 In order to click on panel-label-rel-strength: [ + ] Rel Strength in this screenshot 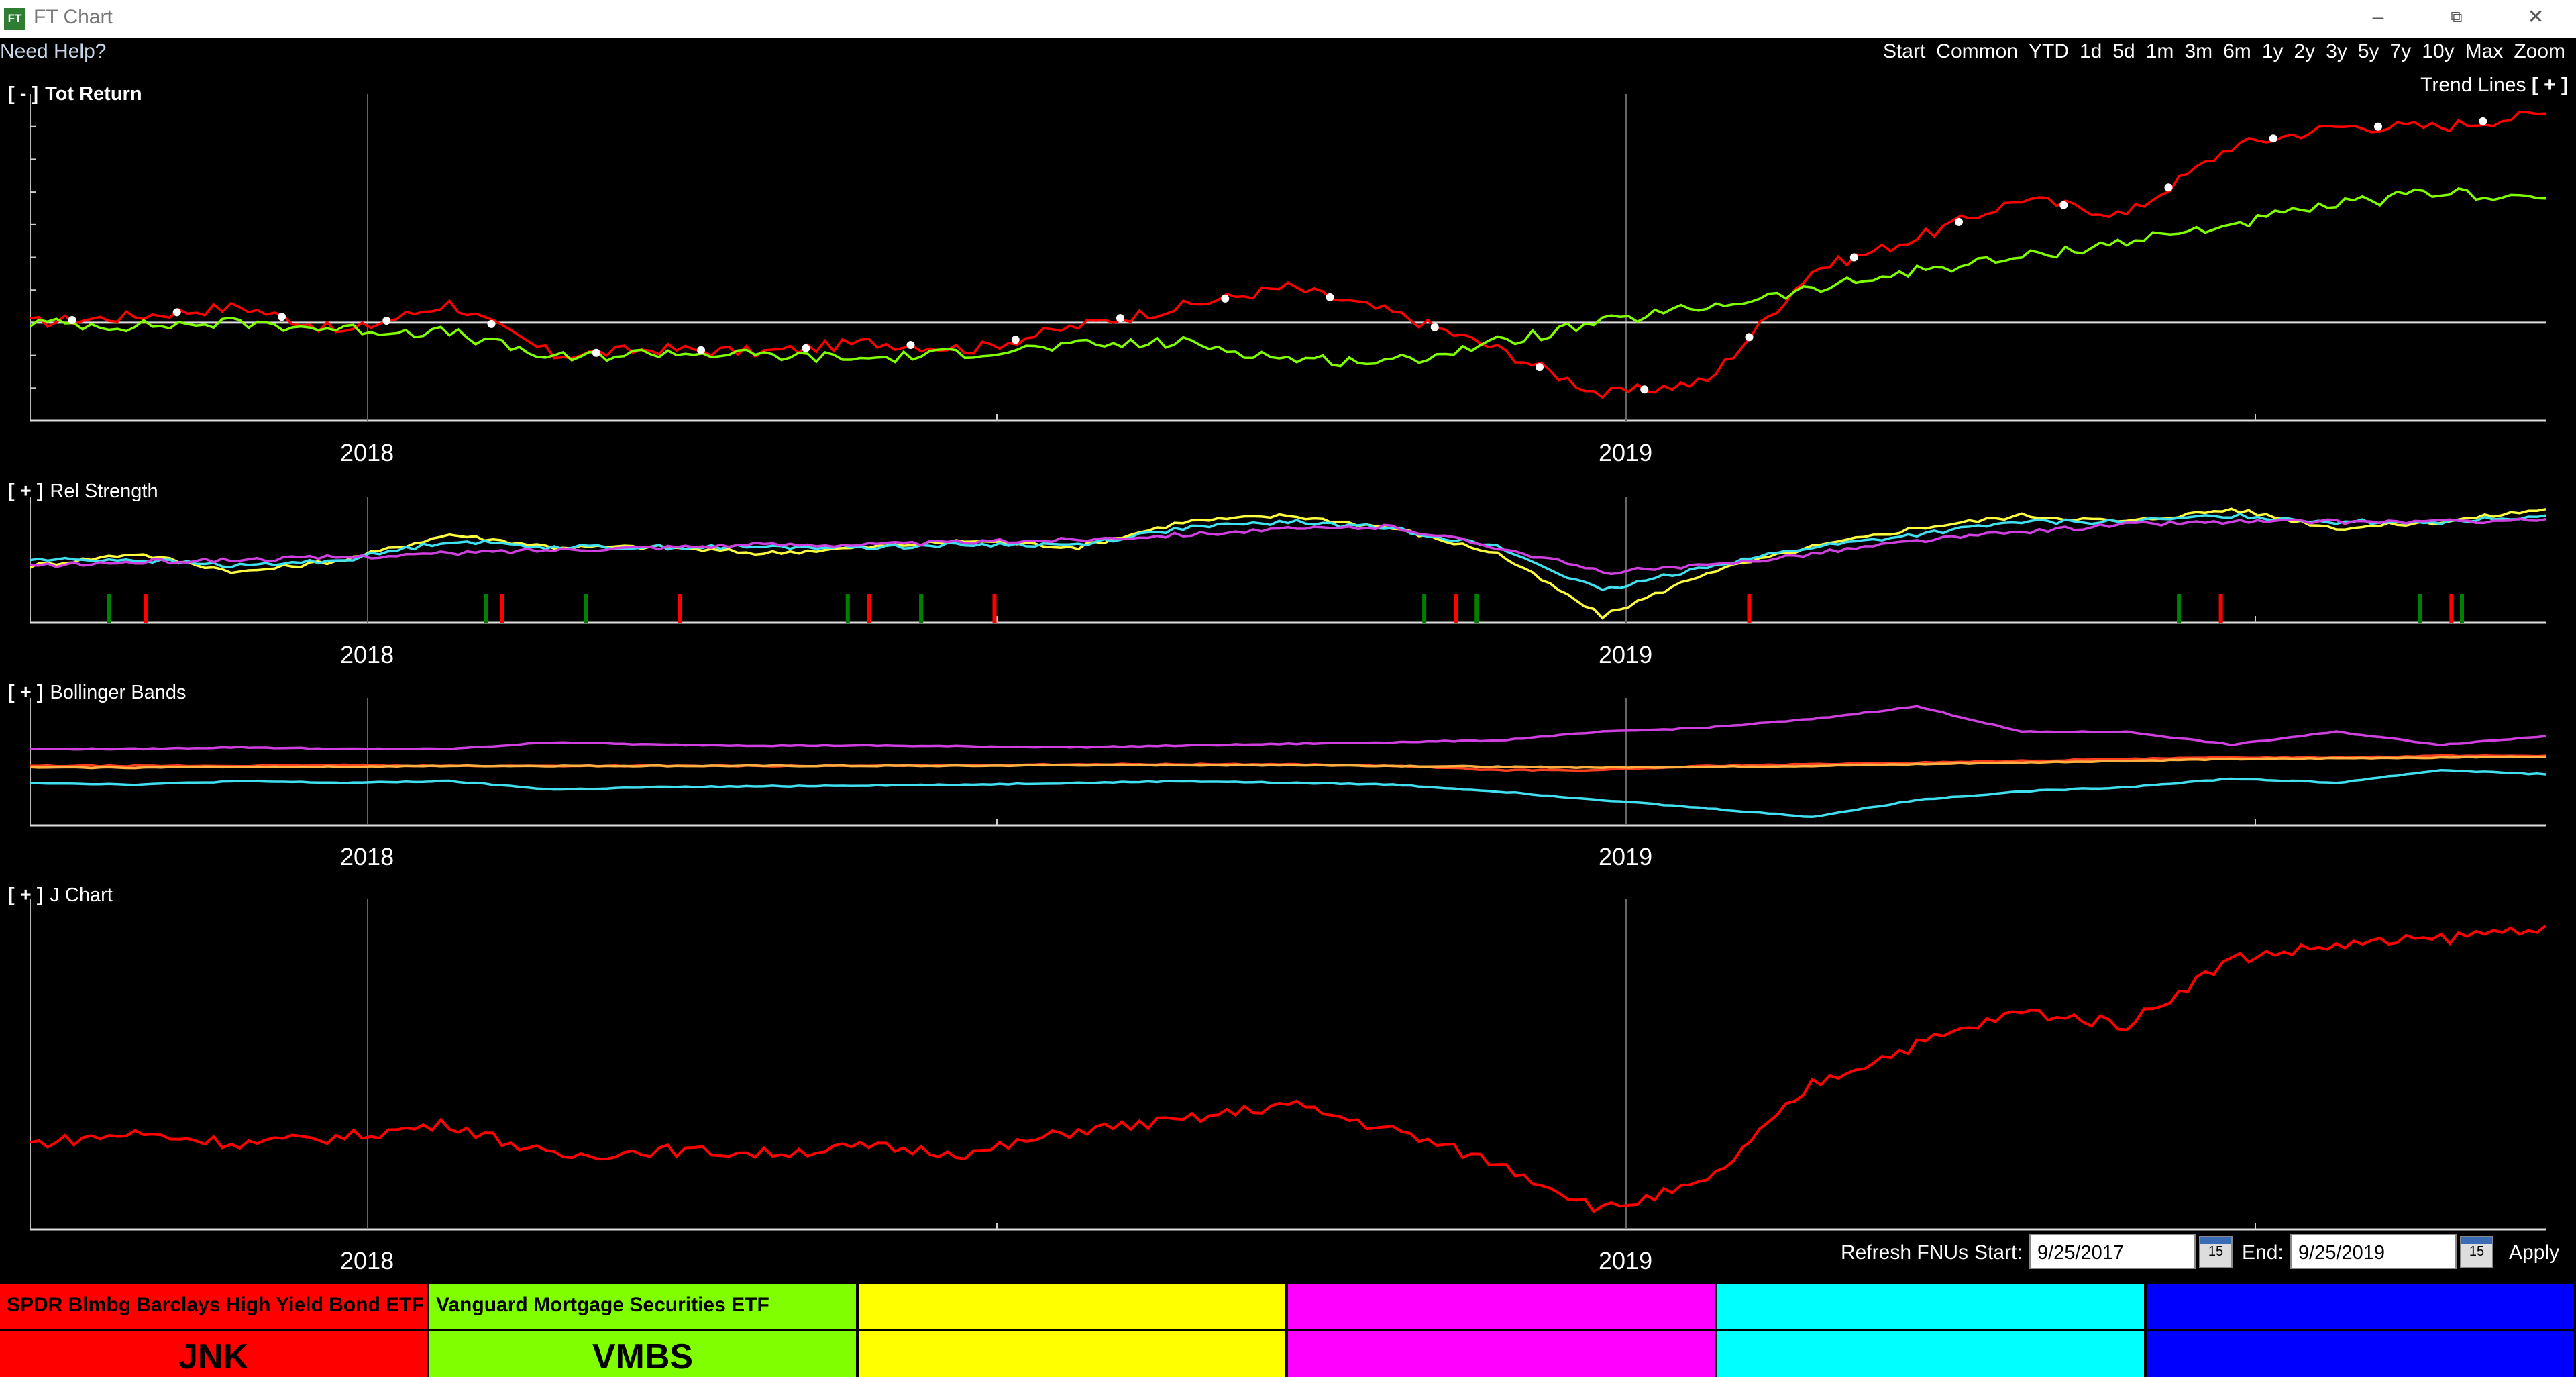, I will do `click(83, 491)`.